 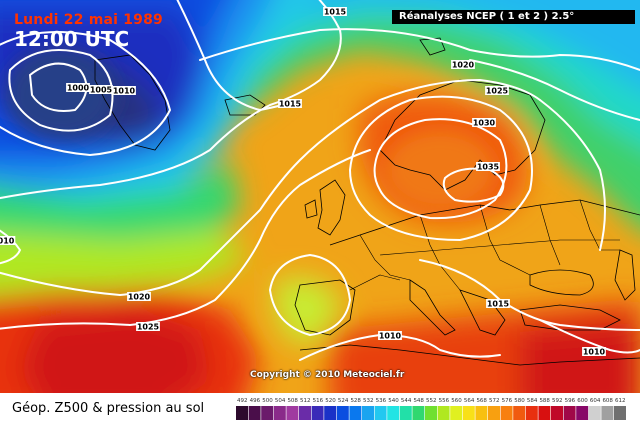 What do you see at coordinates (368, 401) in the screenshot?
I see `scale-tick-label: 532` at bounding box center [368, 401].